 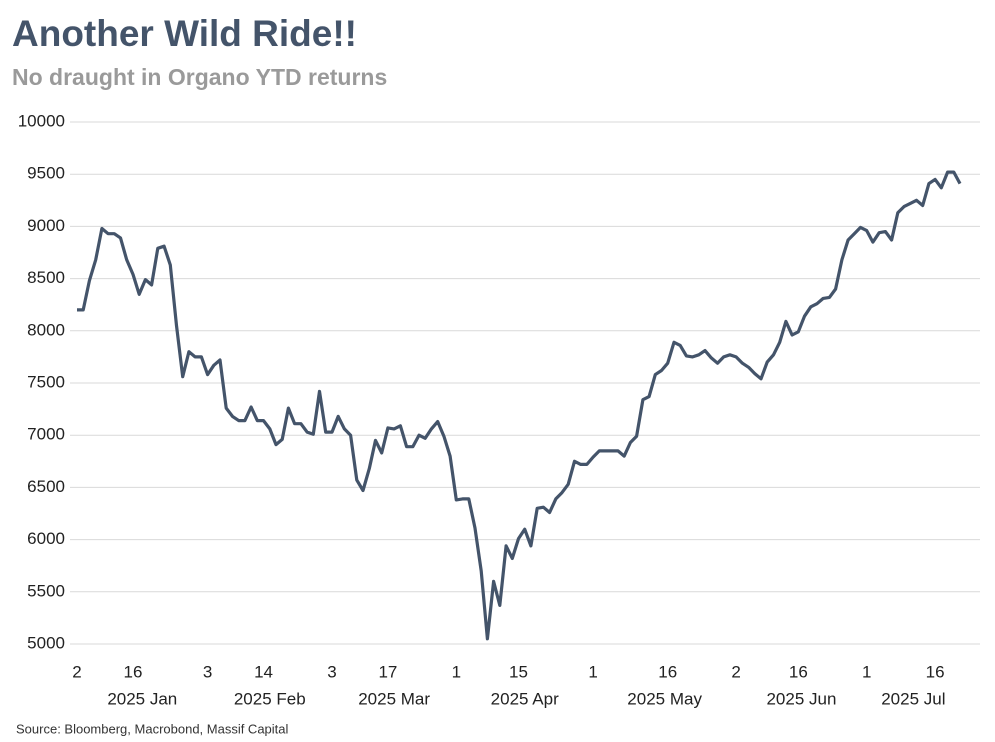 What do you see at coordinates (270, 698) in the screenshot?
I see `month-label: 2025 Feb` at bounding box center [270, 698].